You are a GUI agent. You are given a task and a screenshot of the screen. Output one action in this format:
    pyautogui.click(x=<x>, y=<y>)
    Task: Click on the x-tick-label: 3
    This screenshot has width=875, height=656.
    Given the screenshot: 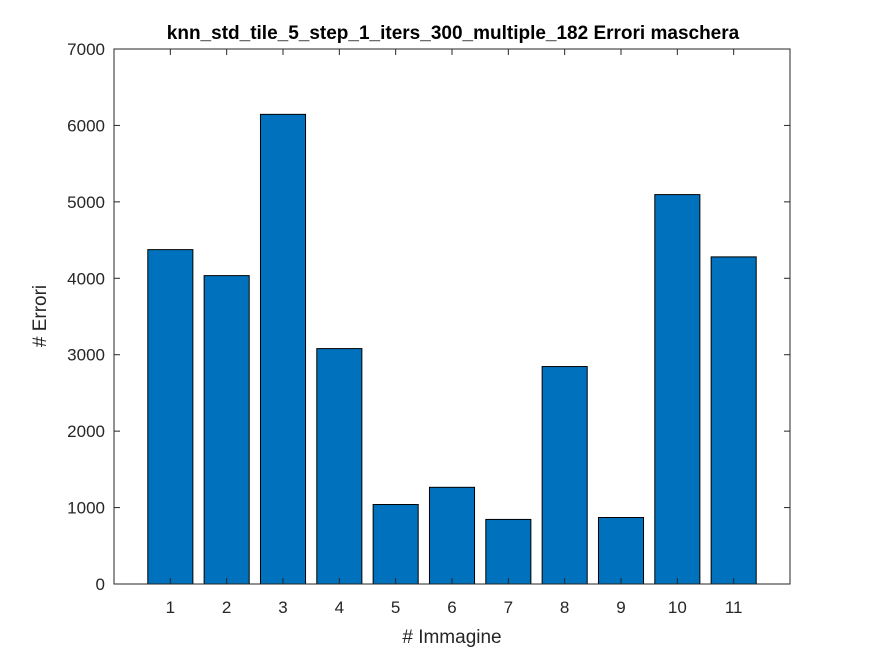 What is the action you would take?
    pyautogui.click(x=282, y=607)
    